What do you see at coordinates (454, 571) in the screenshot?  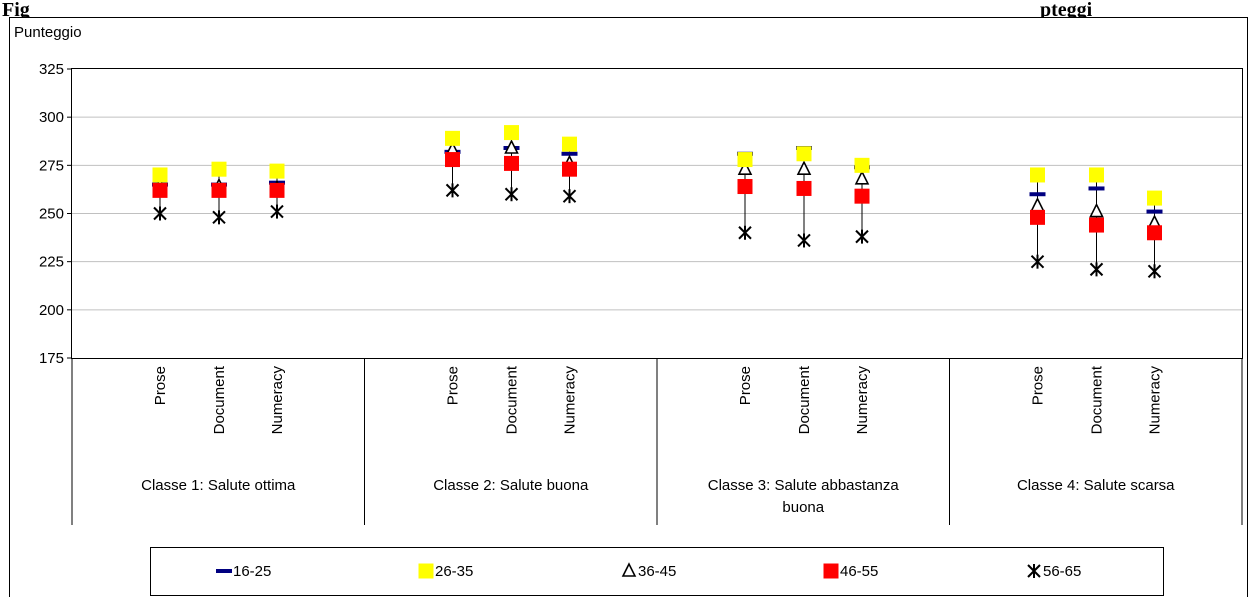 I see `legend-label: 26-35` at bounding box center [454, 571].